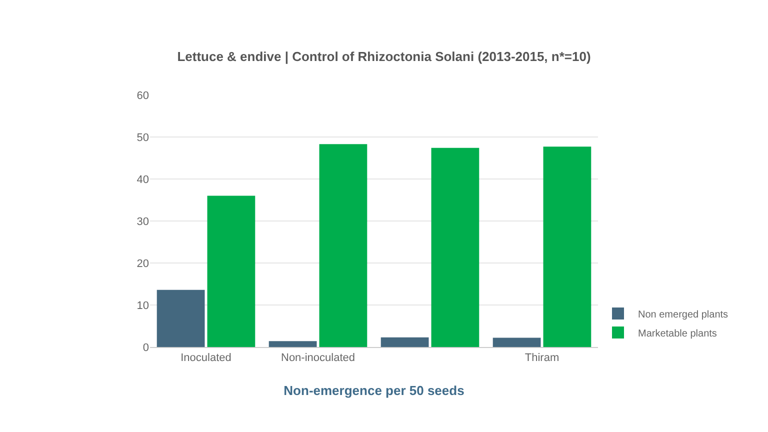 The height and width of the screenshot is (432, 768). Describe the element at coordinates (142, 306) in the screenshot. I see `y-tick-label: 10` at that location.